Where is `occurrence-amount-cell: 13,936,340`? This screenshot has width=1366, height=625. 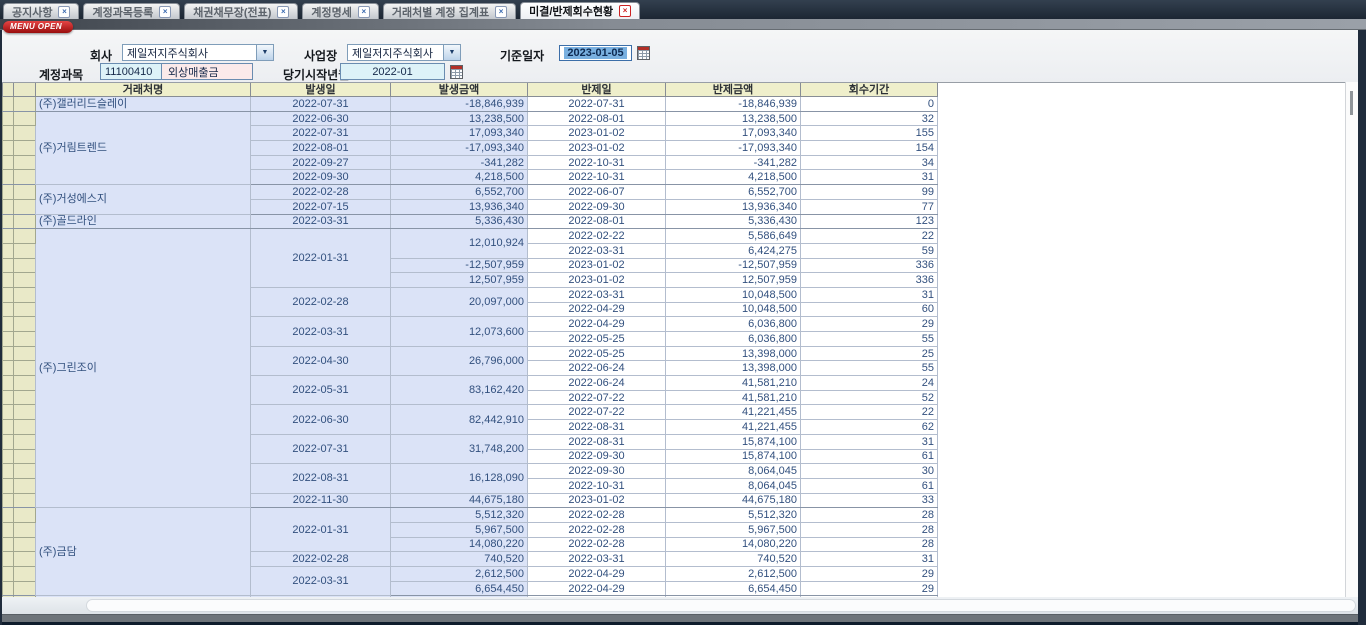
occurrence-amount-cell: 13,936,340 is located at coordinates (459, 206).